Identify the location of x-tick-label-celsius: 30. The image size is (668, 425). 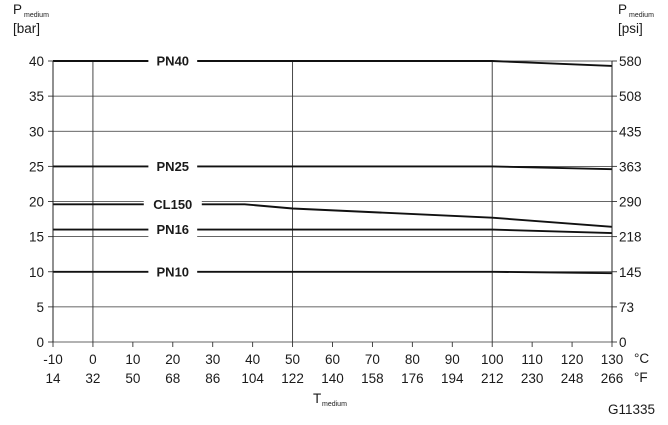
(212, 359).